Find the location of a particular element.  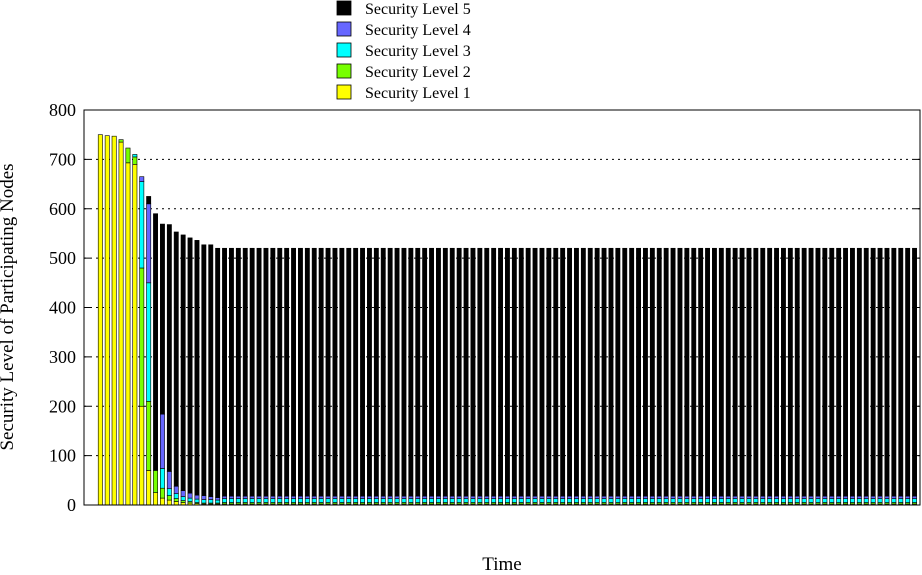

y-tick-label: 300 is located at coordinates (62, 357).